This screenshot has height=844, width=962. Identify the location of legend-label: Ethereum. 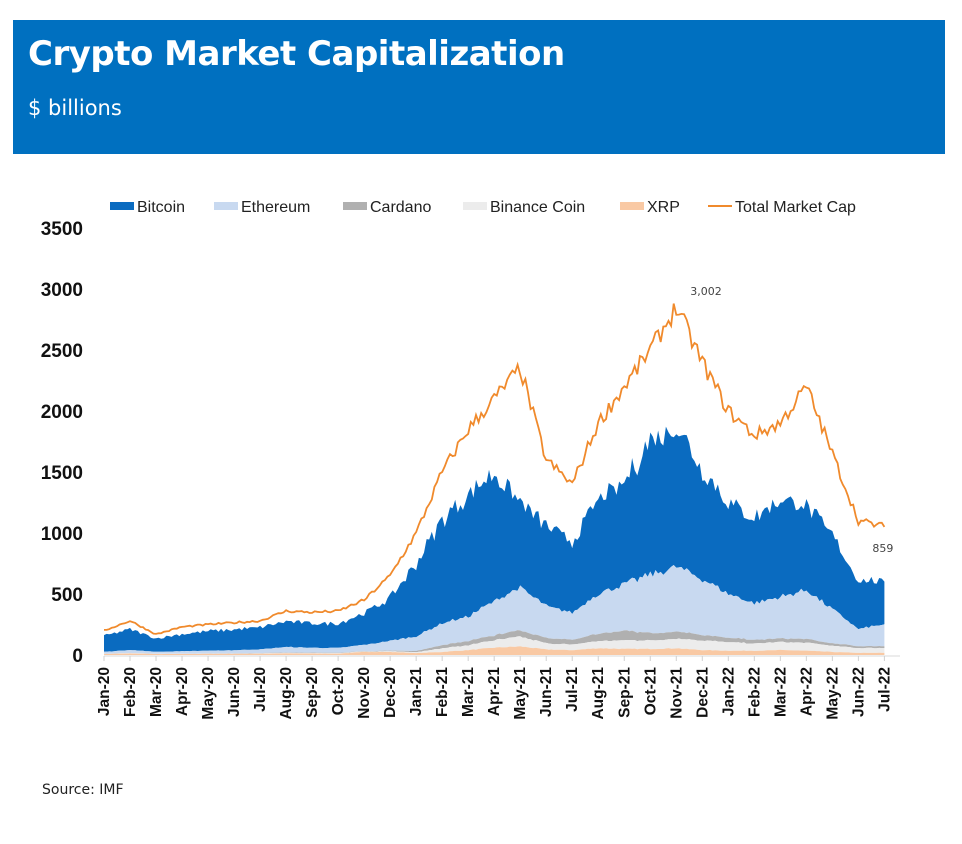
(275, 207).